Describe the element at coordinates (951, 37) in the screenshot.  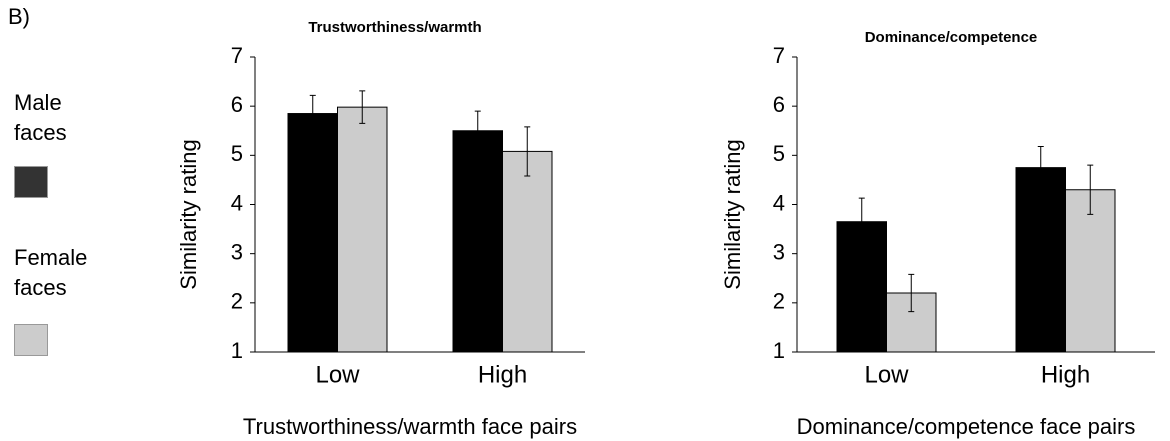
I see `chart-title: Dominance/competence` at that location.